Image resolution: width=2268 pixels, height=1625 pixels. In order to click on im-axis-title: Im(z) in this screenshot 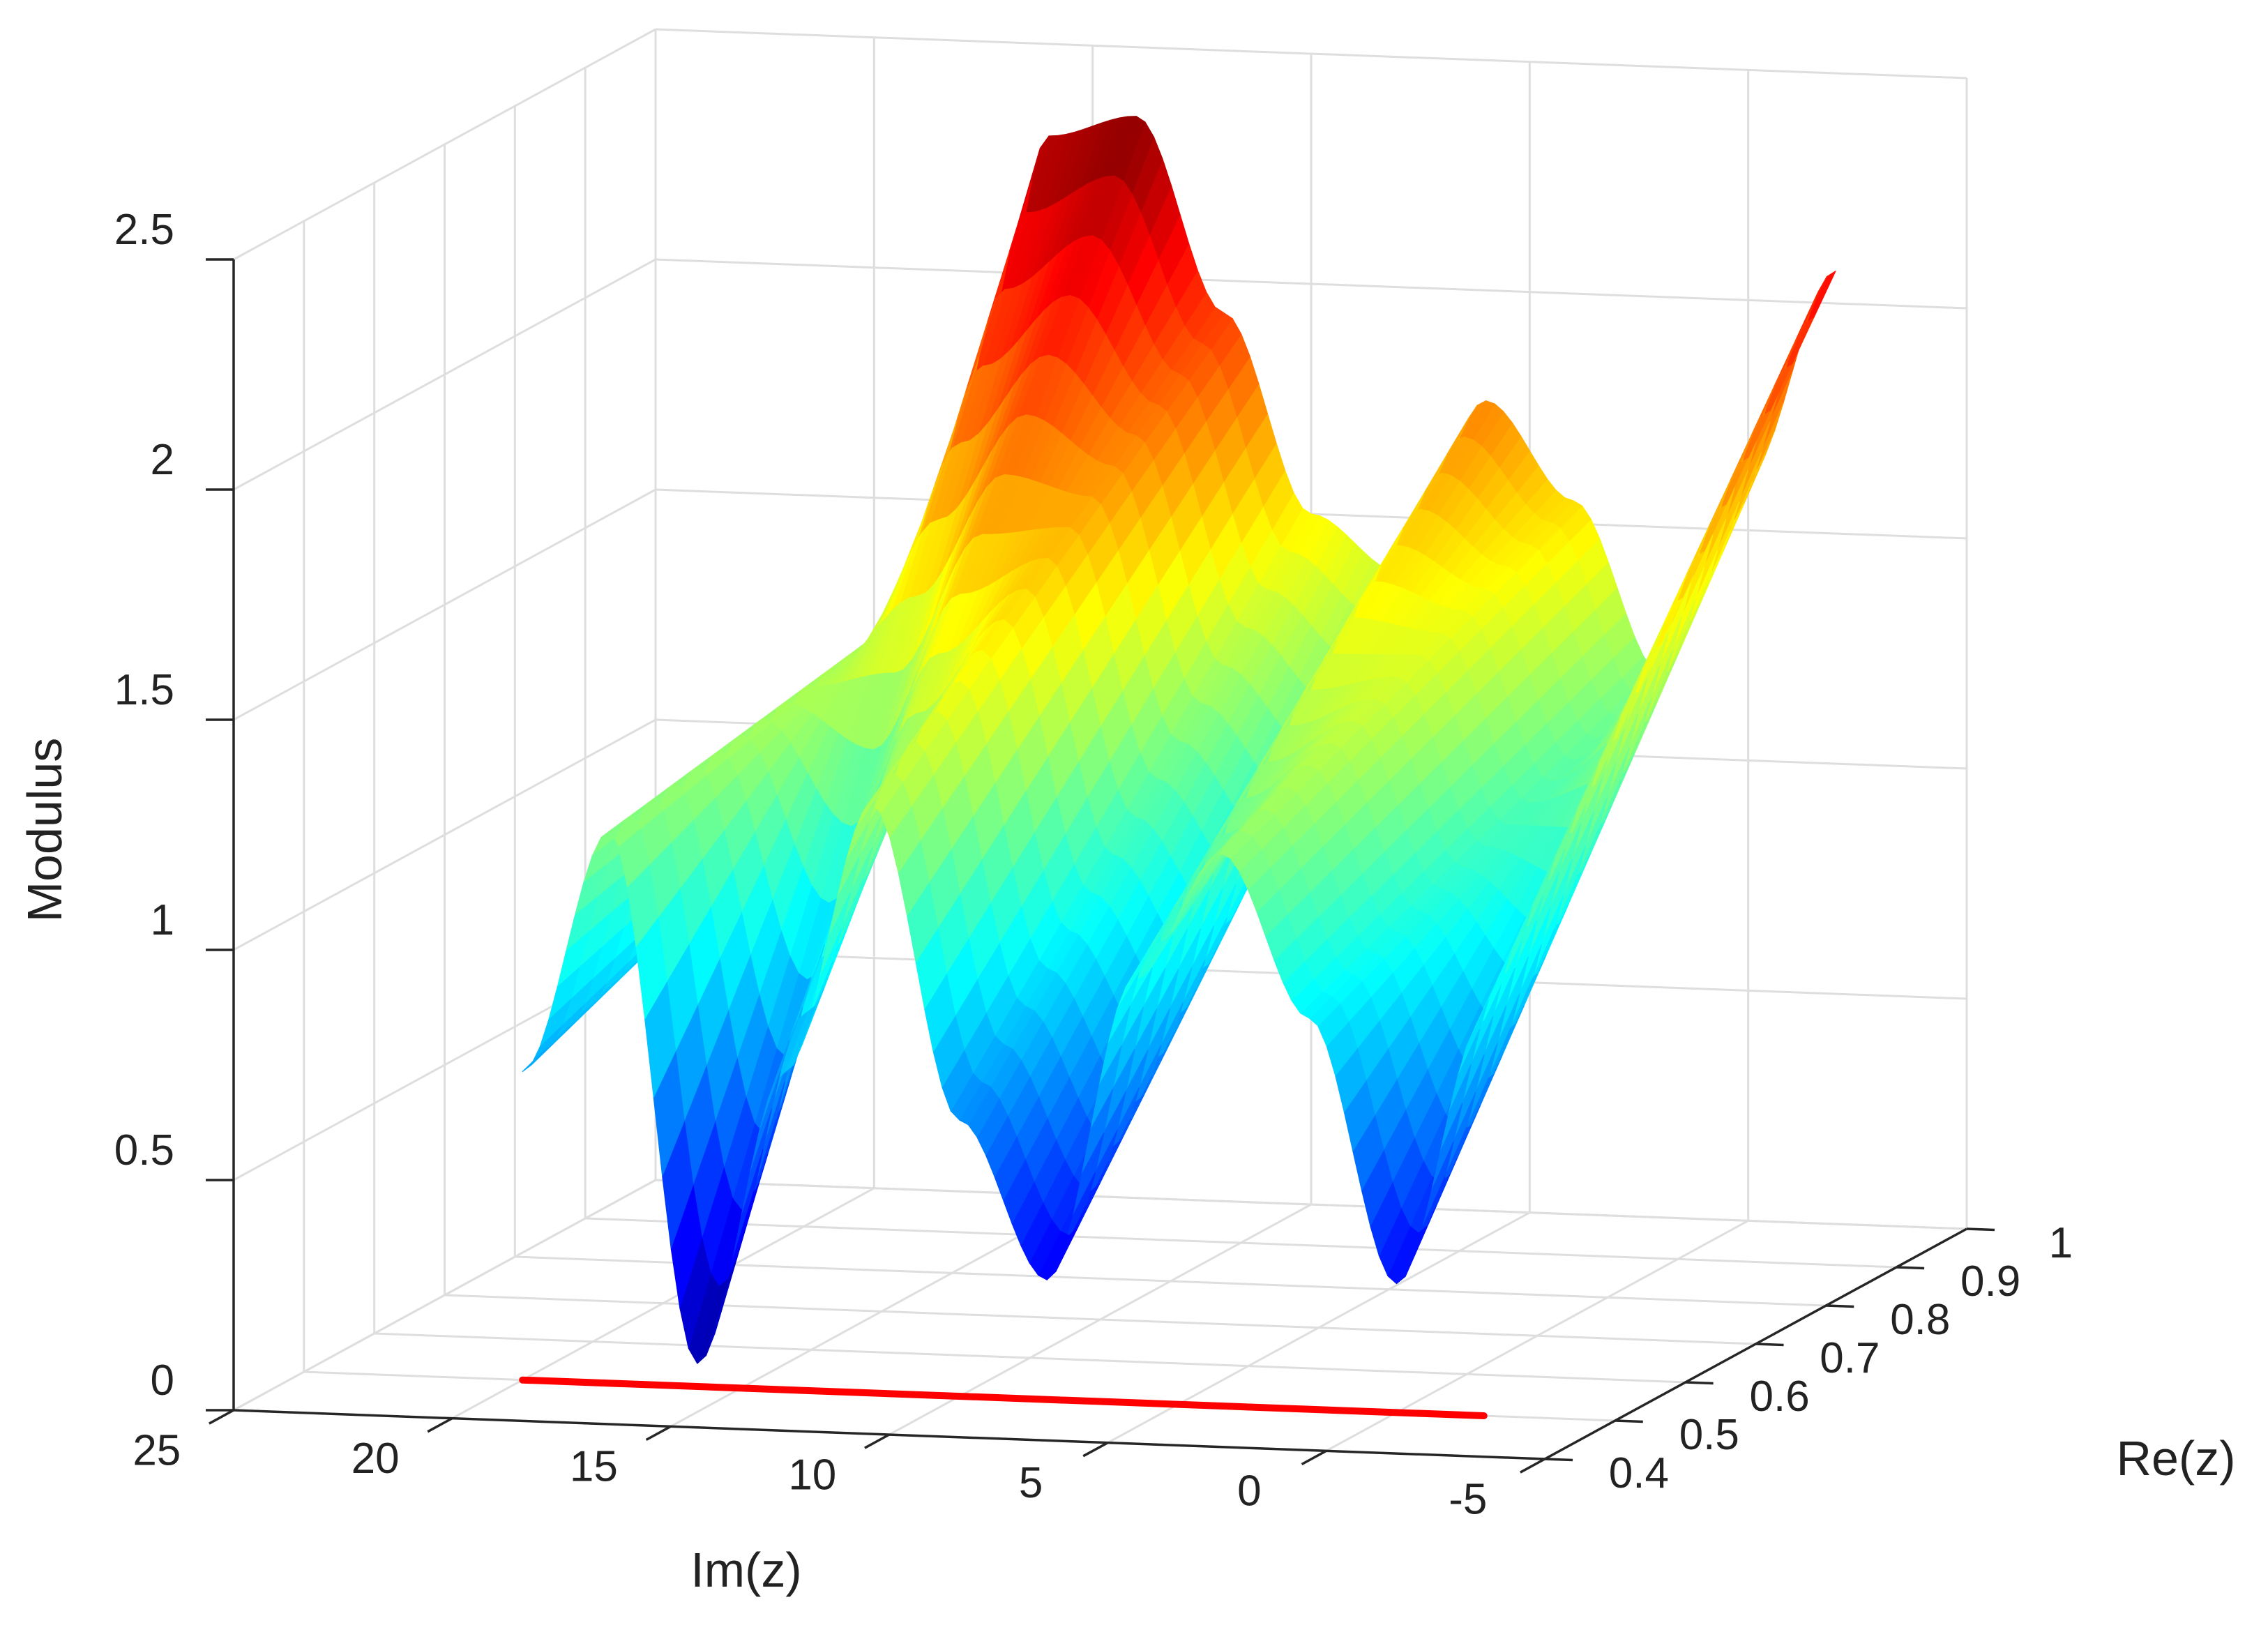, I will do `click(746, 1570)`.